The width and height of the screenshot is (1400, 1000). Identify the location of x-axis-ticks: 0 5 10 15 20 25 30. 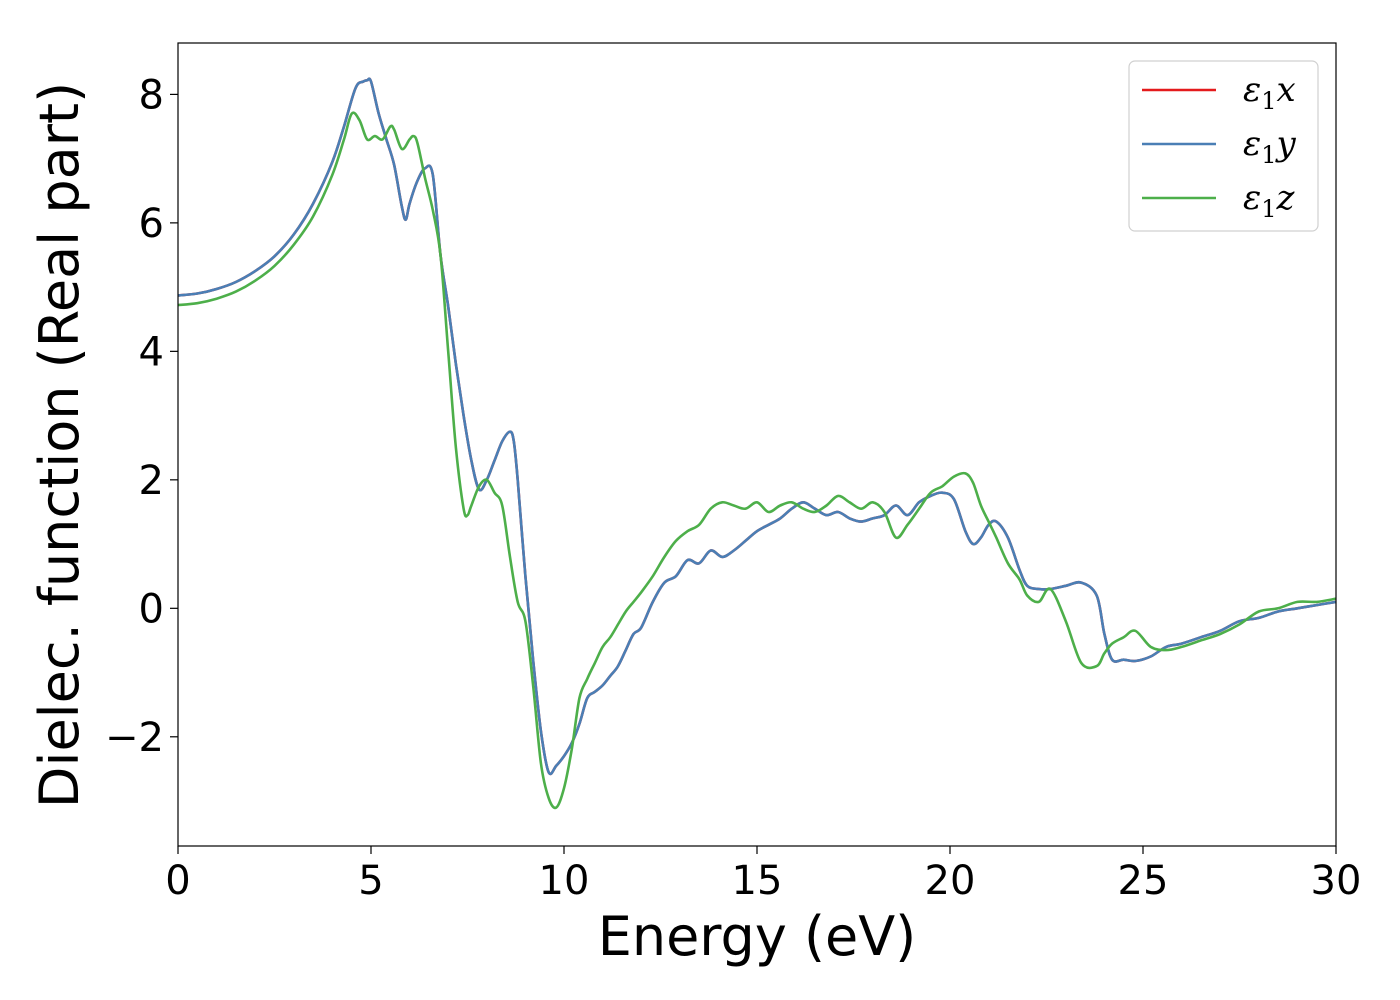
(763, 875).